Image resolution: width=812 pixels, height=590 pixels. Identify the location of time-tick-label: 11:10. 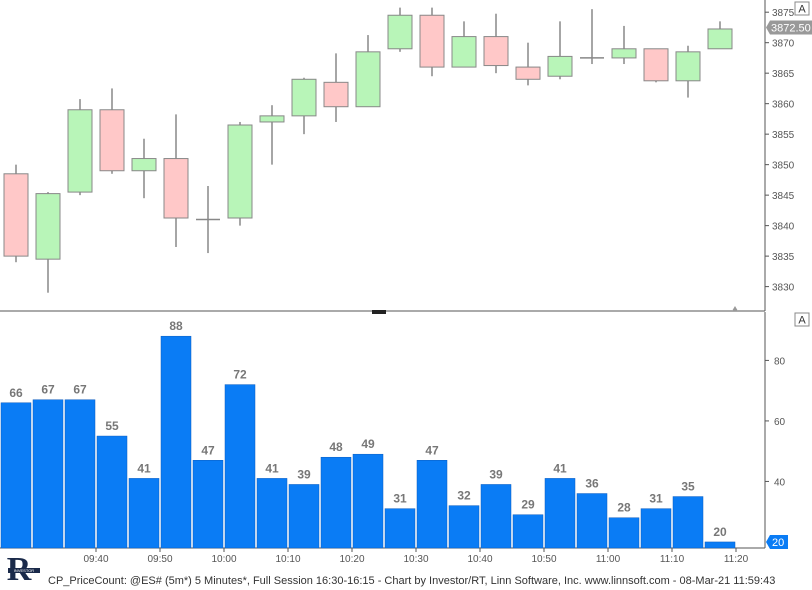
(672, 559).